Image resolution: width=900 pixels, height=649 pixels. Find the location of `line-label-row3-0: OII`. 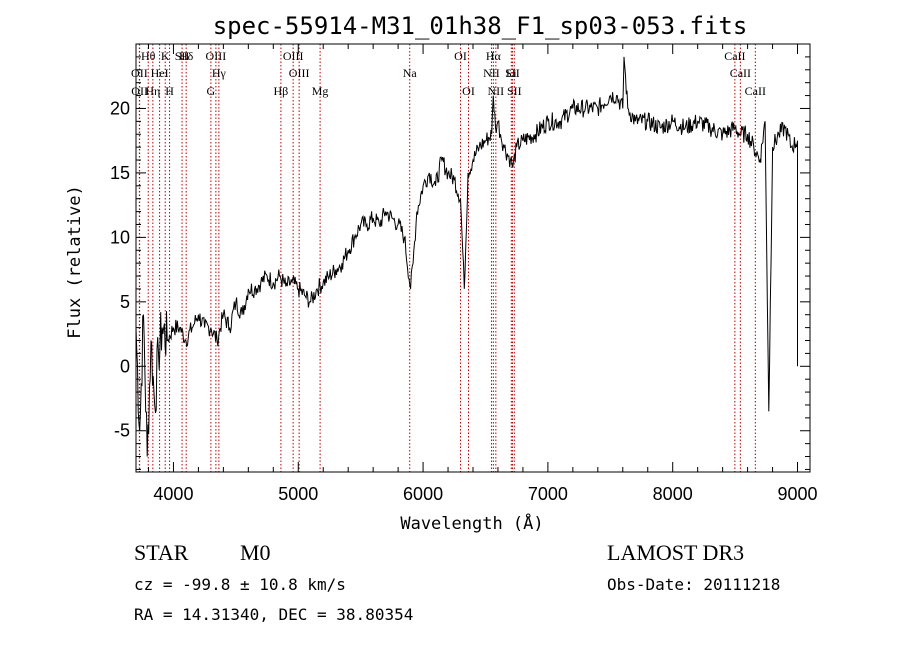

line-label-row3-0: OII is located at coordinates (139, 91).